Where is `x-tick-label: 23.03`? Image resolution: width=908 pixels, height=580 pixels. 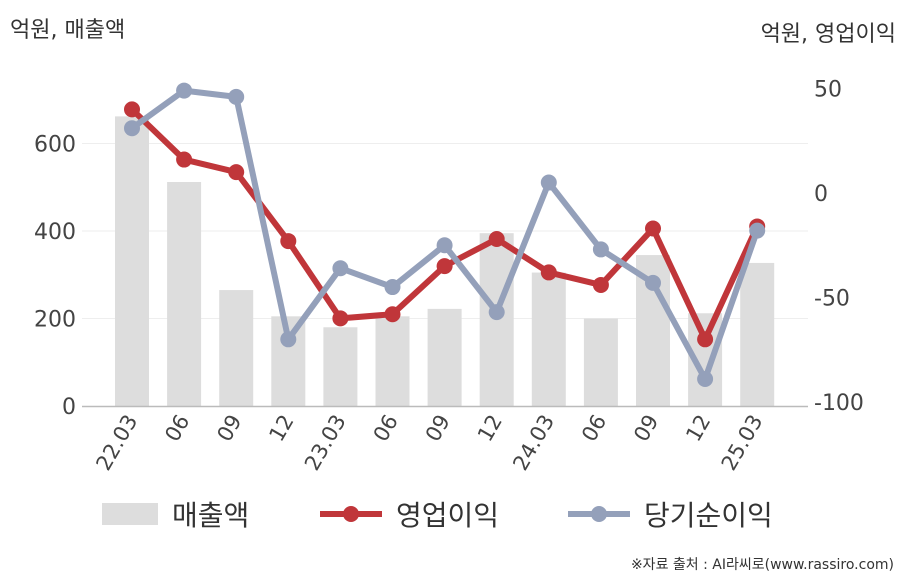 x-tick-label: 23.03 is located at coordinates (325, 443).